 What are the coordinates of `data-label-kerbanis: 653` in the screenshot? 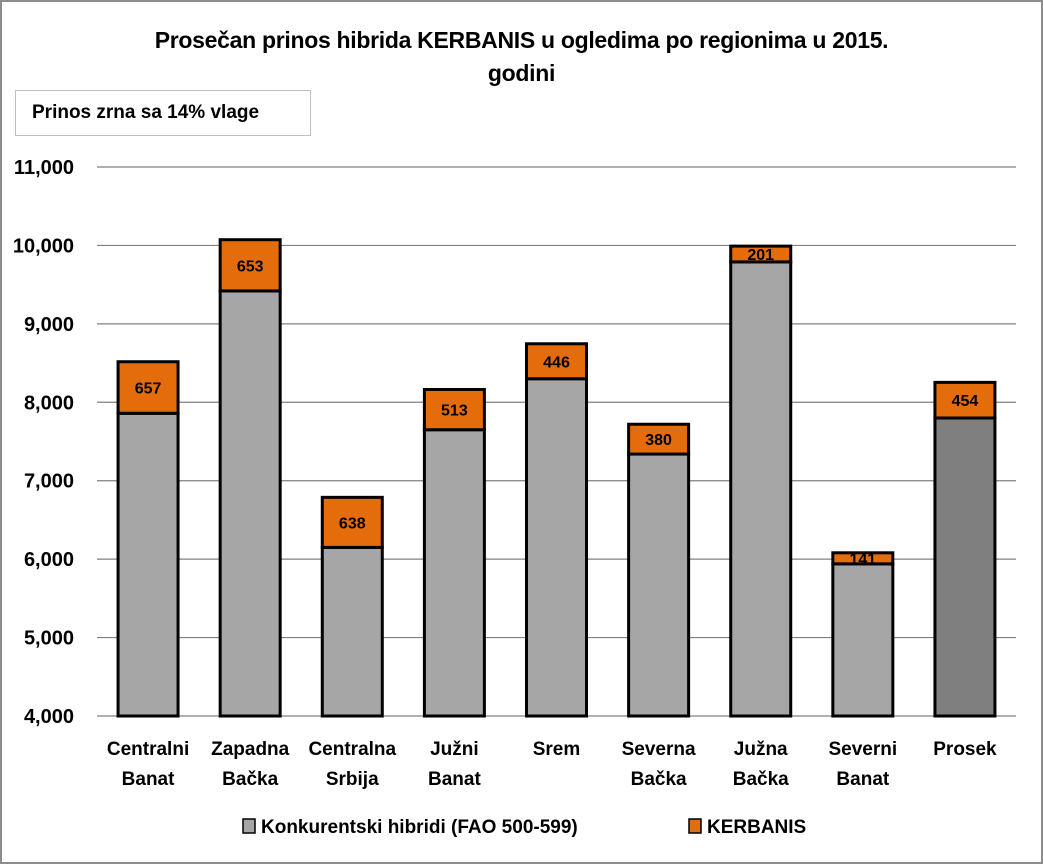 It's located at (250, 266).